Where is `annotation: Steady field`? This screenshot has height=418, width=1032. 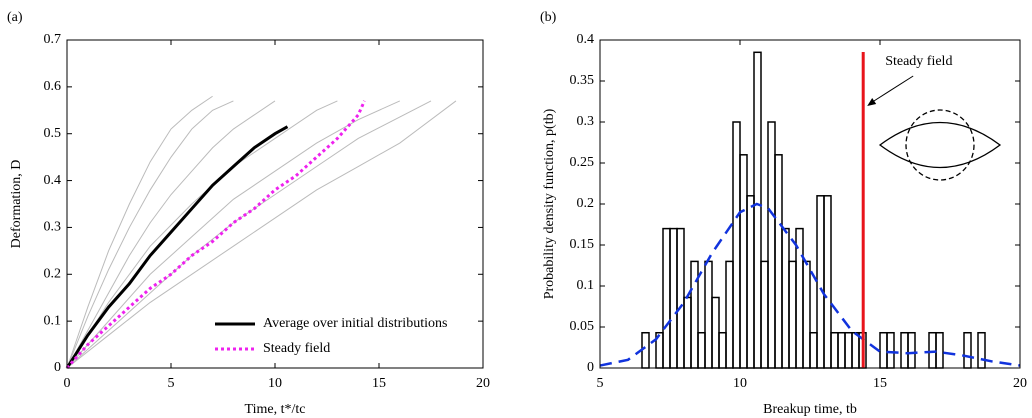
annotation: Steady field is located at coordinates (918, 61).